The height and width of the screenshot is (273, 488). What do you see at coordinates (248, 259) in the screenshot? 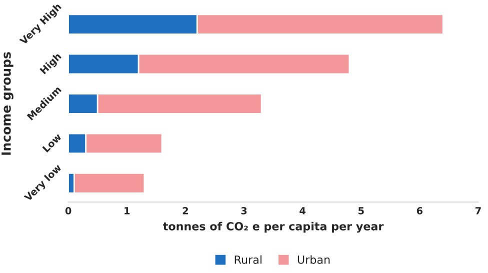
I see `legend-label: Rural` at bounding box center [248, 259].